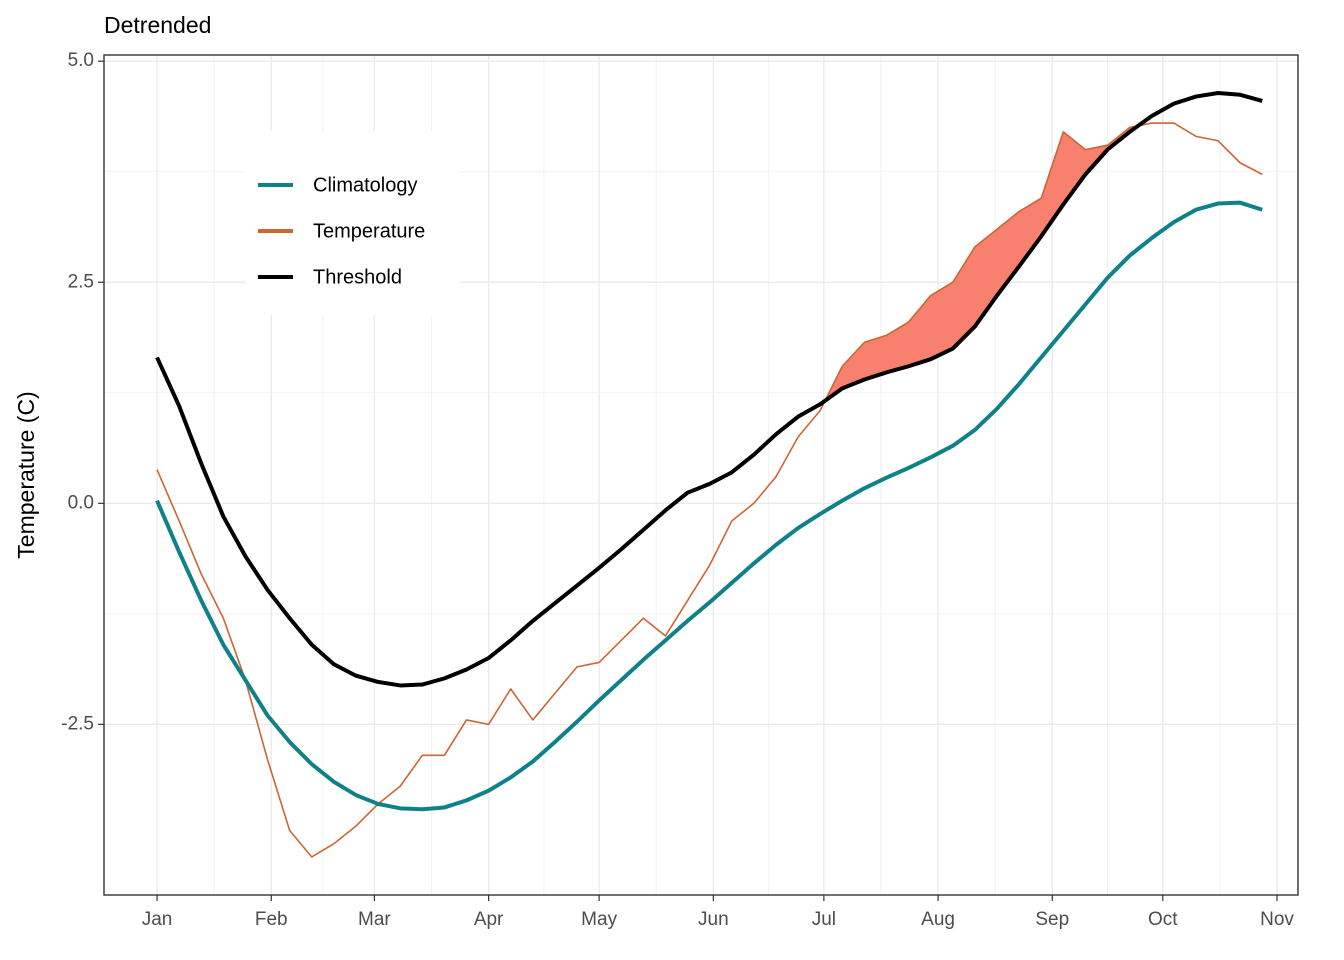 Image resolution: width=1344 pixels, height=960 pixels. What do you see at coordinates (713, 919) in the screenshot?
I see `x-tick-label: Jun` at bounding box center [713, 919].